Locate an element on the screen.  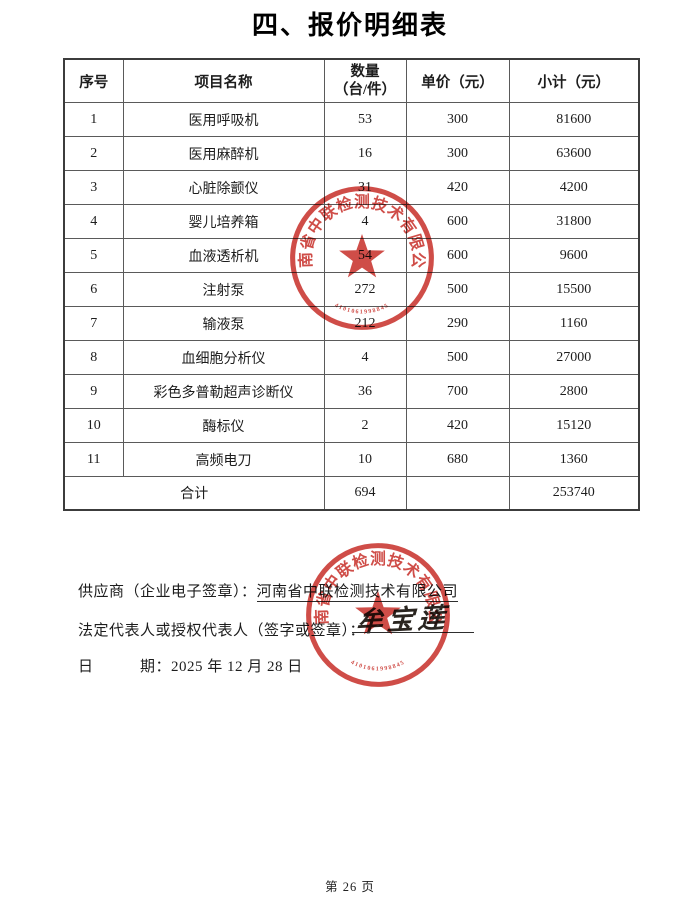
cell-unit-price: 700 is located at coordinates (457, 391).